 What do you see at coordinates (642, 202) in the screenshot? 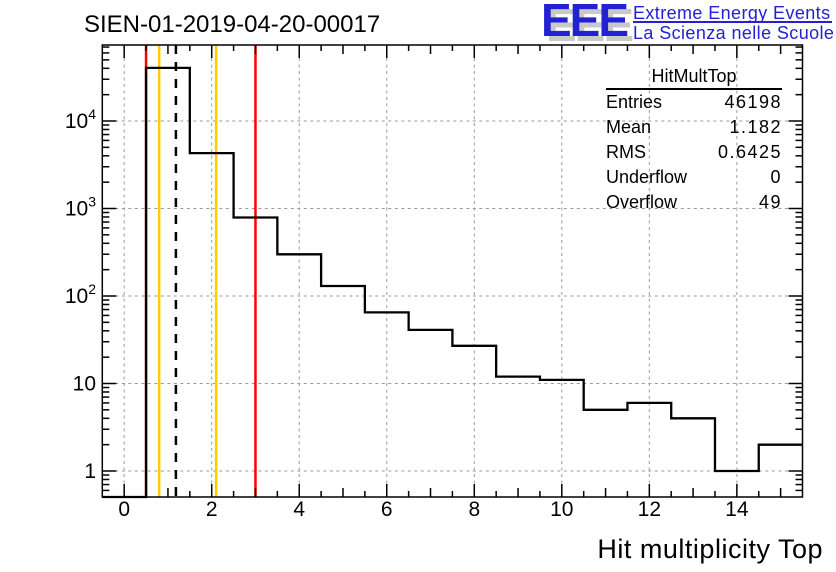
I see `stats-label: Overflow` at bounding box center [642, 202].